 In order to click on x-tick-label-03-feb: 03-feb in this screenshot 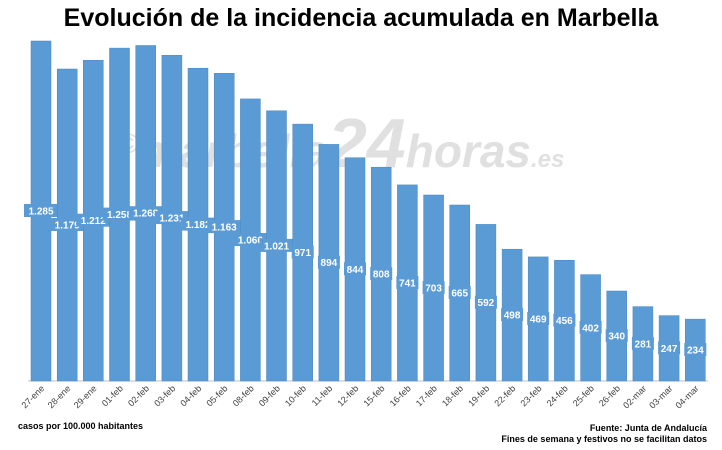, I will do `click(164, 395)`.